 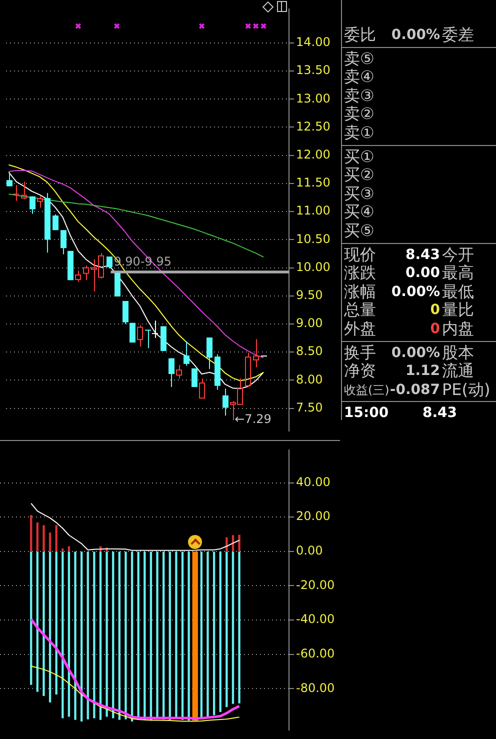 What do you see at coordinates (458, 34) in the screenshot?
I see `text: 委差` at bounding box center [458, 34].